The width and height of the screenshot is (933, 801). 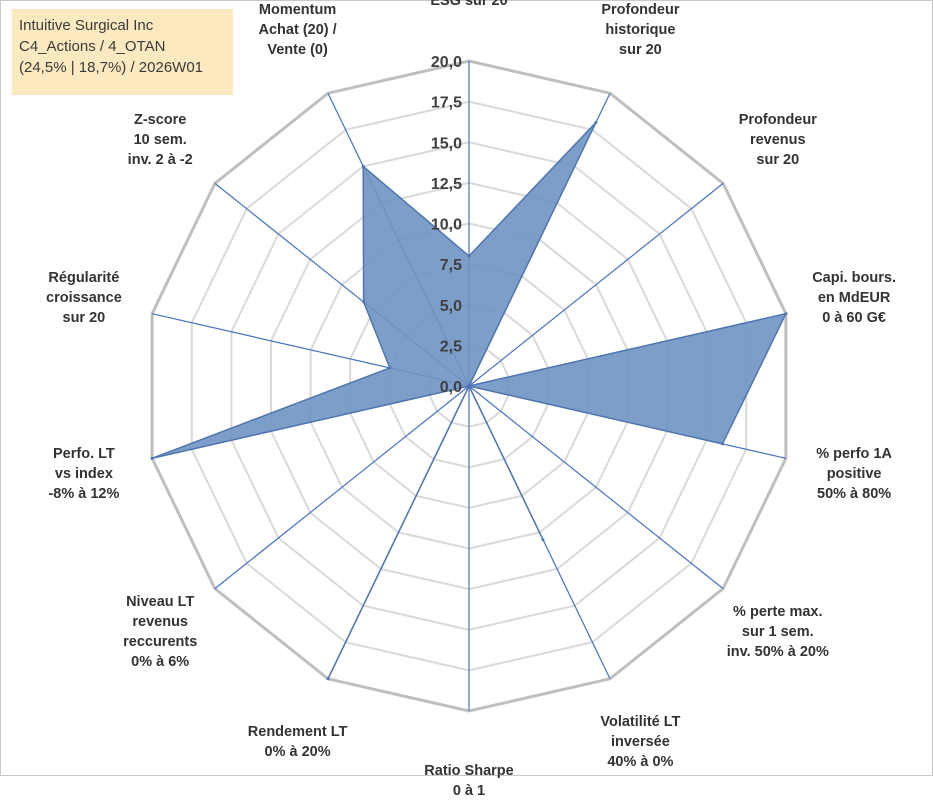 I want to click on axis-label-line: 10 sem., so click(x=160, y=139).